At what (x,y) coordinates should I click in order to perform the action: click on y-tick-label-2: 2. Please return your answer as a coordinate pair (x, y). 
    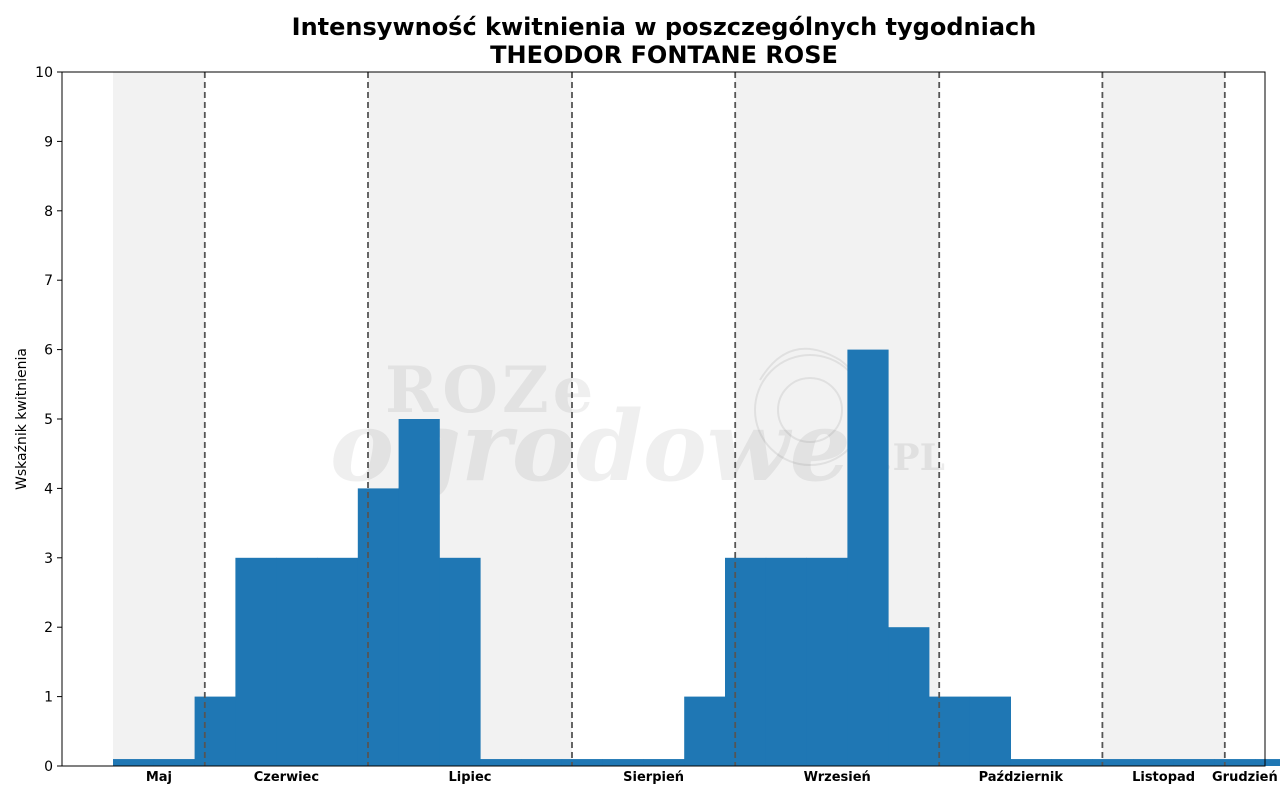
    Looking at the image, I should click on (48, 628).